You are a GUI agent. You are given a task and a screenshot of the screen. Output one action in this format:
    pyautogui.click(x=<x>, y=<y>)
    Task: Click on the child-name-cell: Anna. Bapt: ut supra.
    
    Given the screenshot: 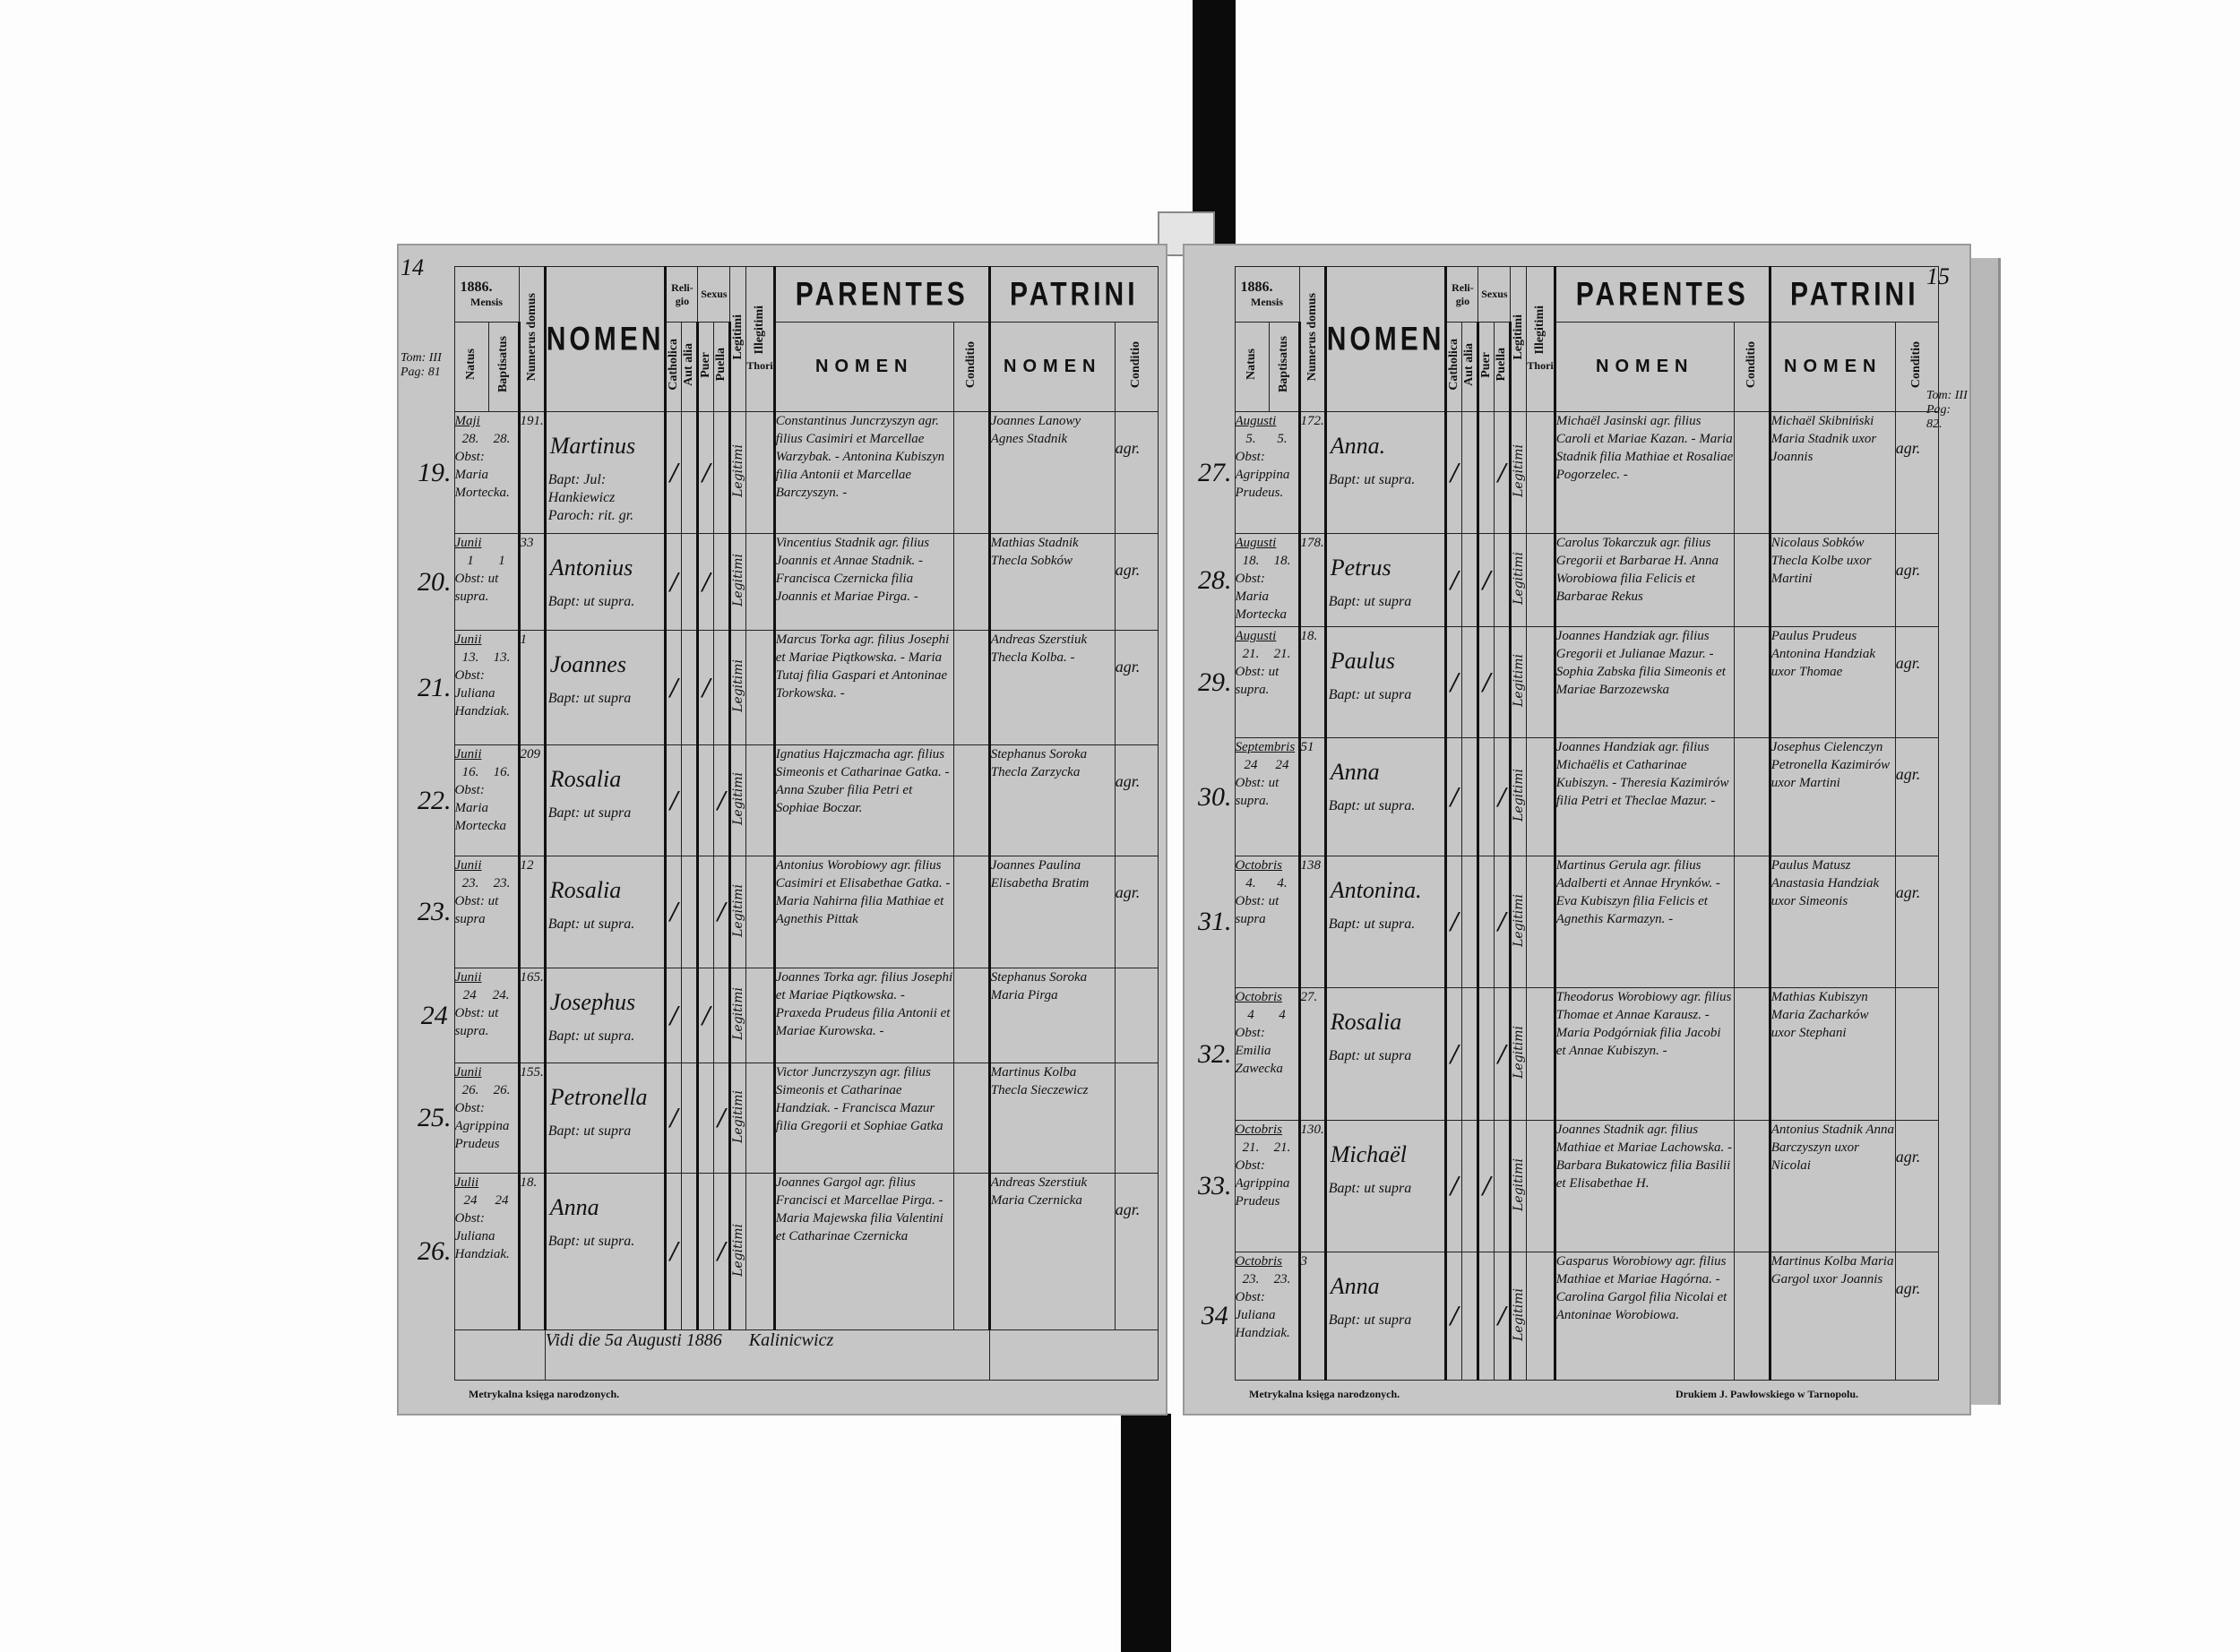 What is the action you would take?
    pyautogui.click(x=1386, y=473)
    